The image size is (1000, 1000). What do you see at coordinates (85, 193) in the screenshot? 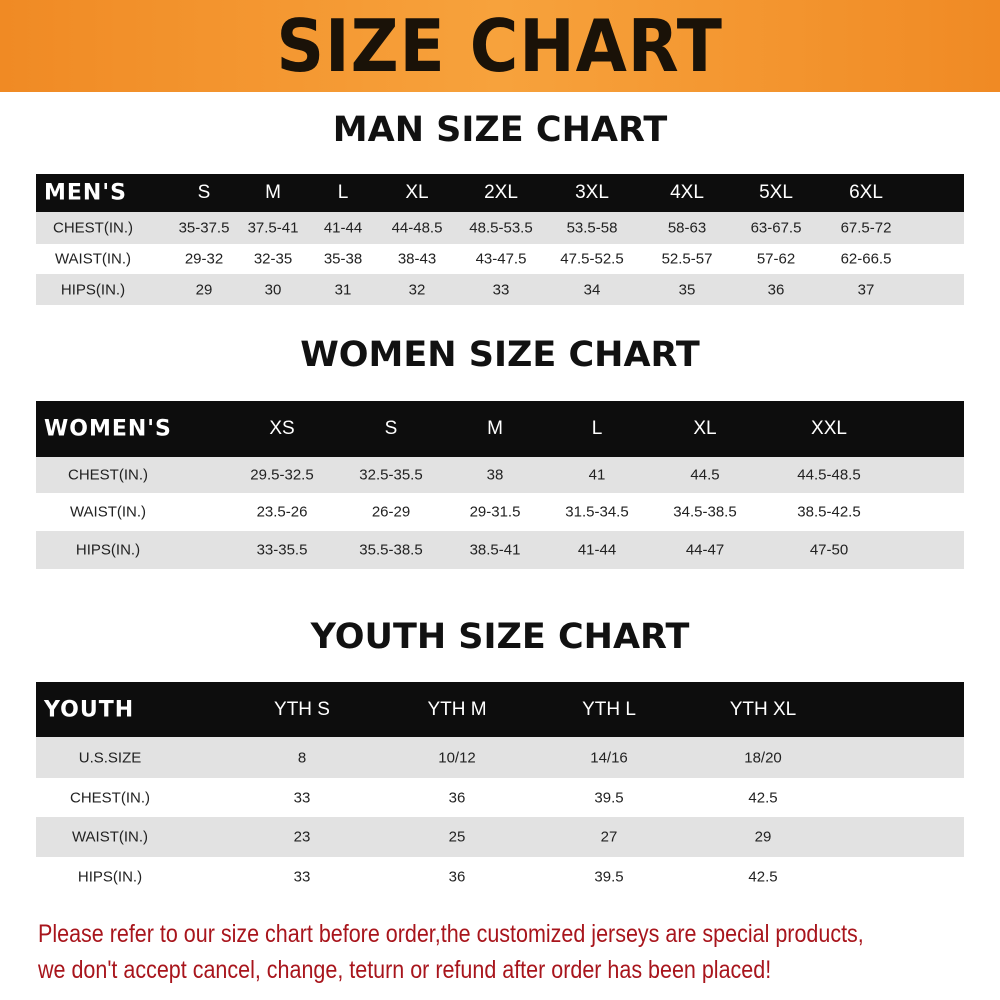
I see `table-title-cell: MEN'S` at bounding box center [85, 193].